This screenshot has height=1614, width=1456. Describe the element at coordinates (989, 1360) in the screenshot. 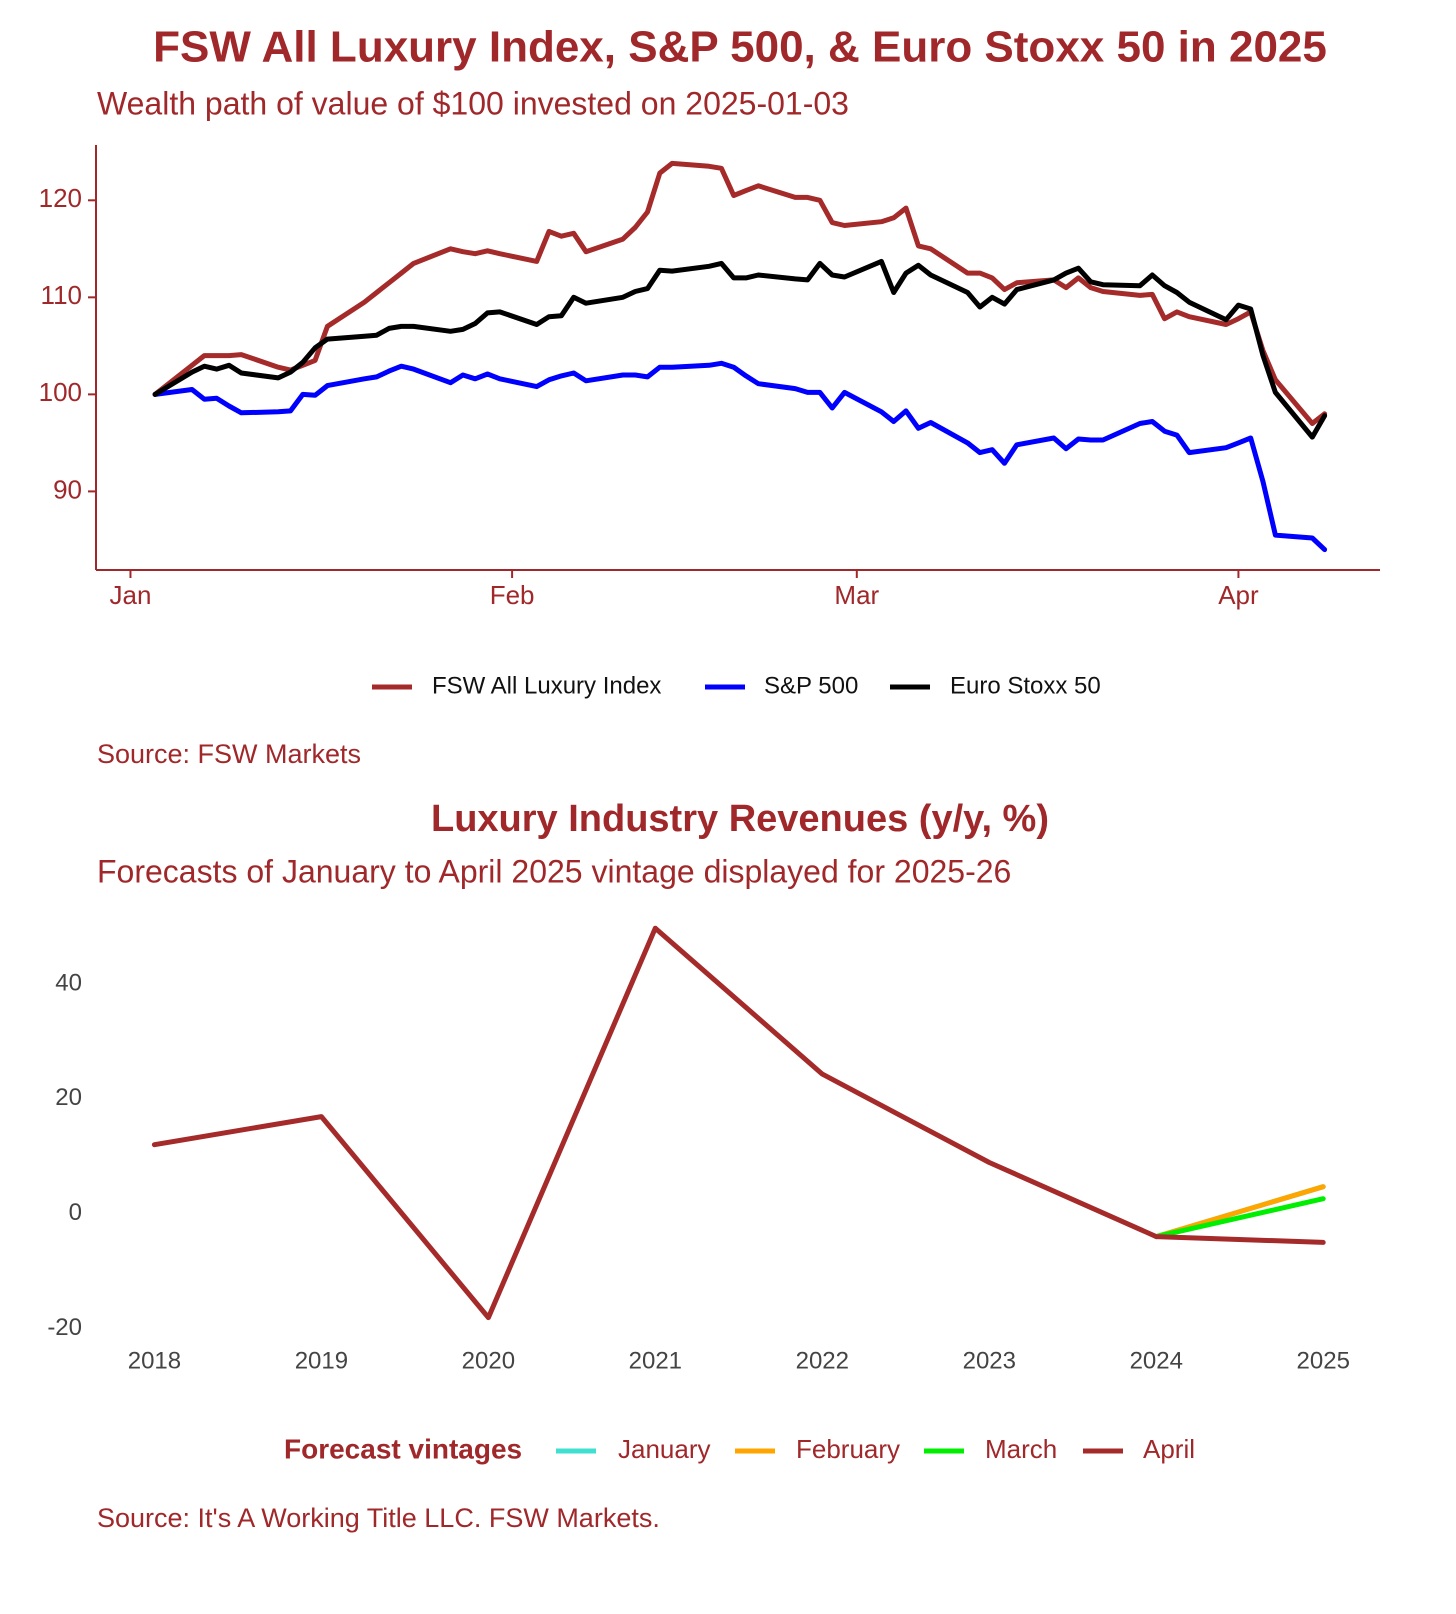

I see `x-tick-label: 2023` at that location.